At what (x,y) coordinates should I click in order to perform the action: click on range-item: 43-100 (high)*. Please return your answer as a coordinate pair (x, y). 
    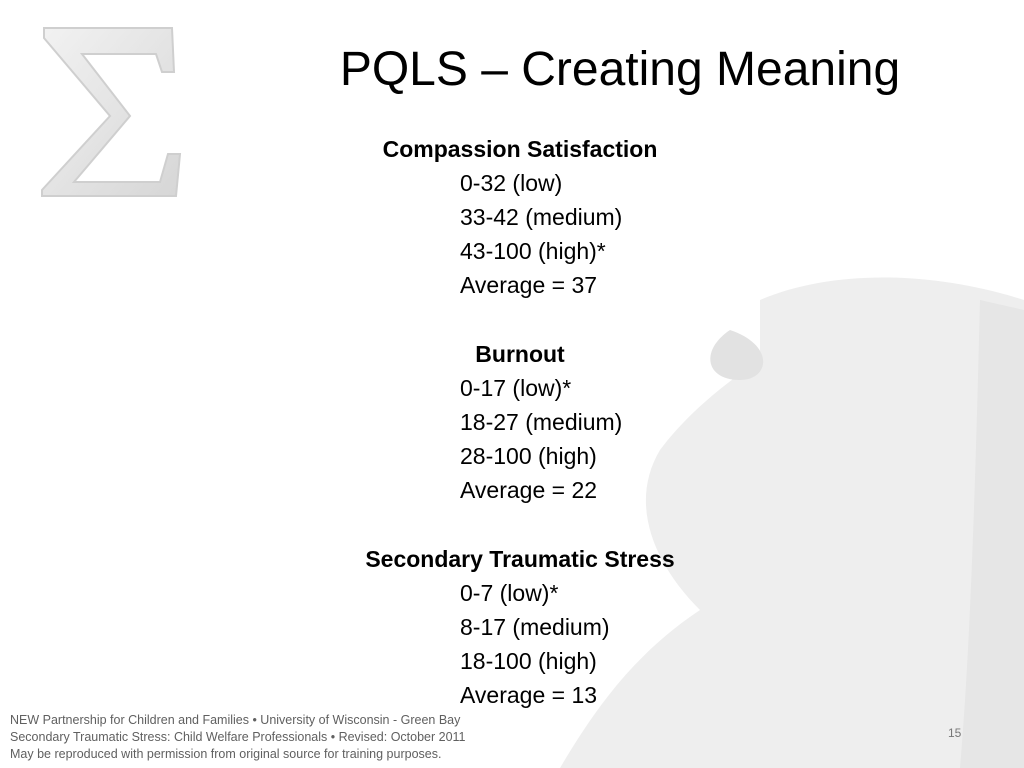
    Looking at the image, I should click on (533, 251).